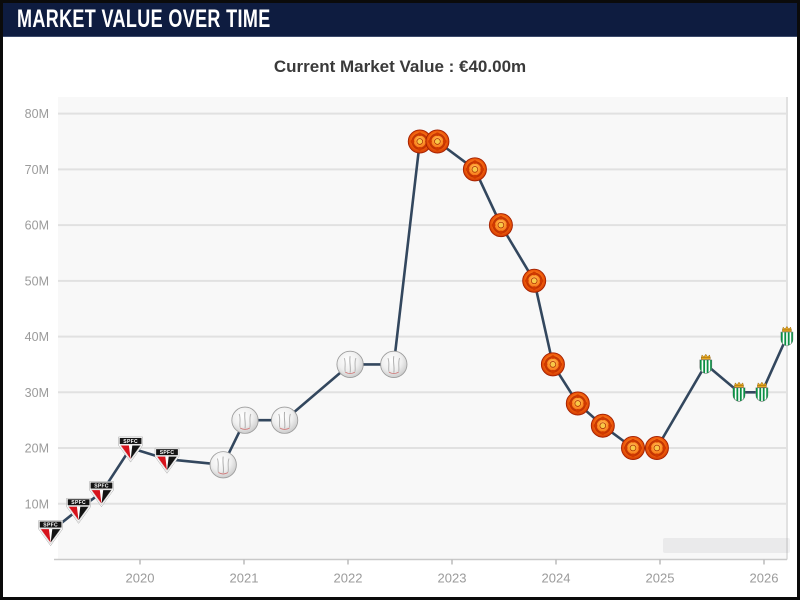 The height and width of the screenshot is (600, 800). I want to click on x-axis-label: 2026, so click(764, 578).